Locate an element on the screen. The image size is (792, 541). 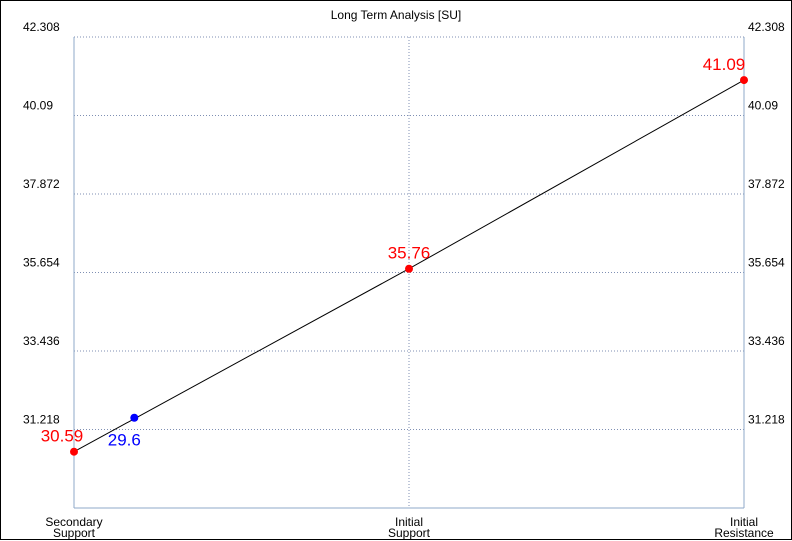
y-tick-label-left: 35.654 is located at coordinates (41, 263).